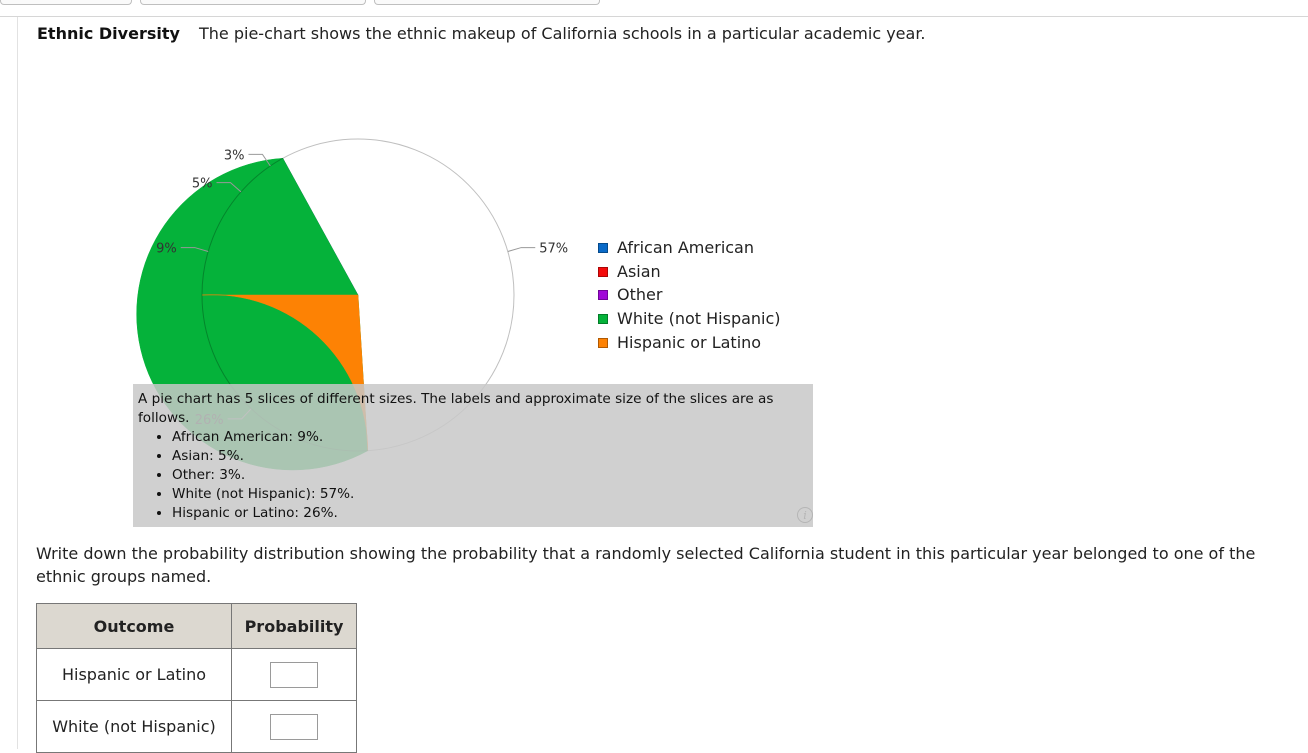  I want to click on legend-label: White (not Hispanic), so click(699, 318).